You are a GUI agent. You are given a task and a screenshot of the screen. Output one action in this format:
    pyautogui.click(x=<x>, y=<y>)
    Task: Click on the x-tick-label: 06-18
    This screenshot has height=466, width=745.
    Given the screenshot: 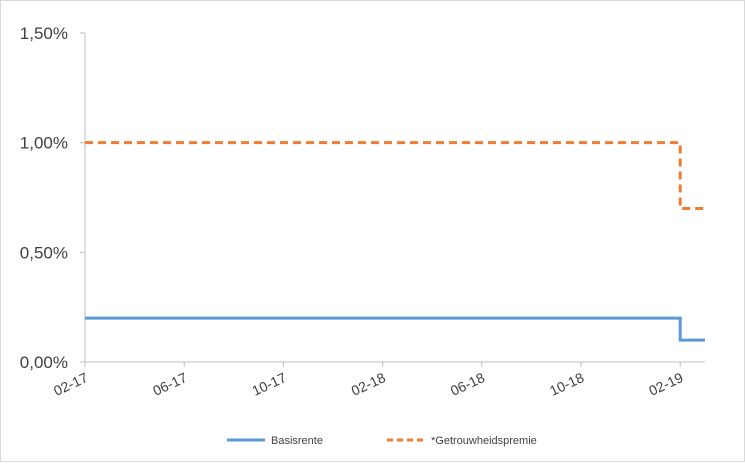 What is the action you would take?
    pyautogui.click(x=467, y=384)
    